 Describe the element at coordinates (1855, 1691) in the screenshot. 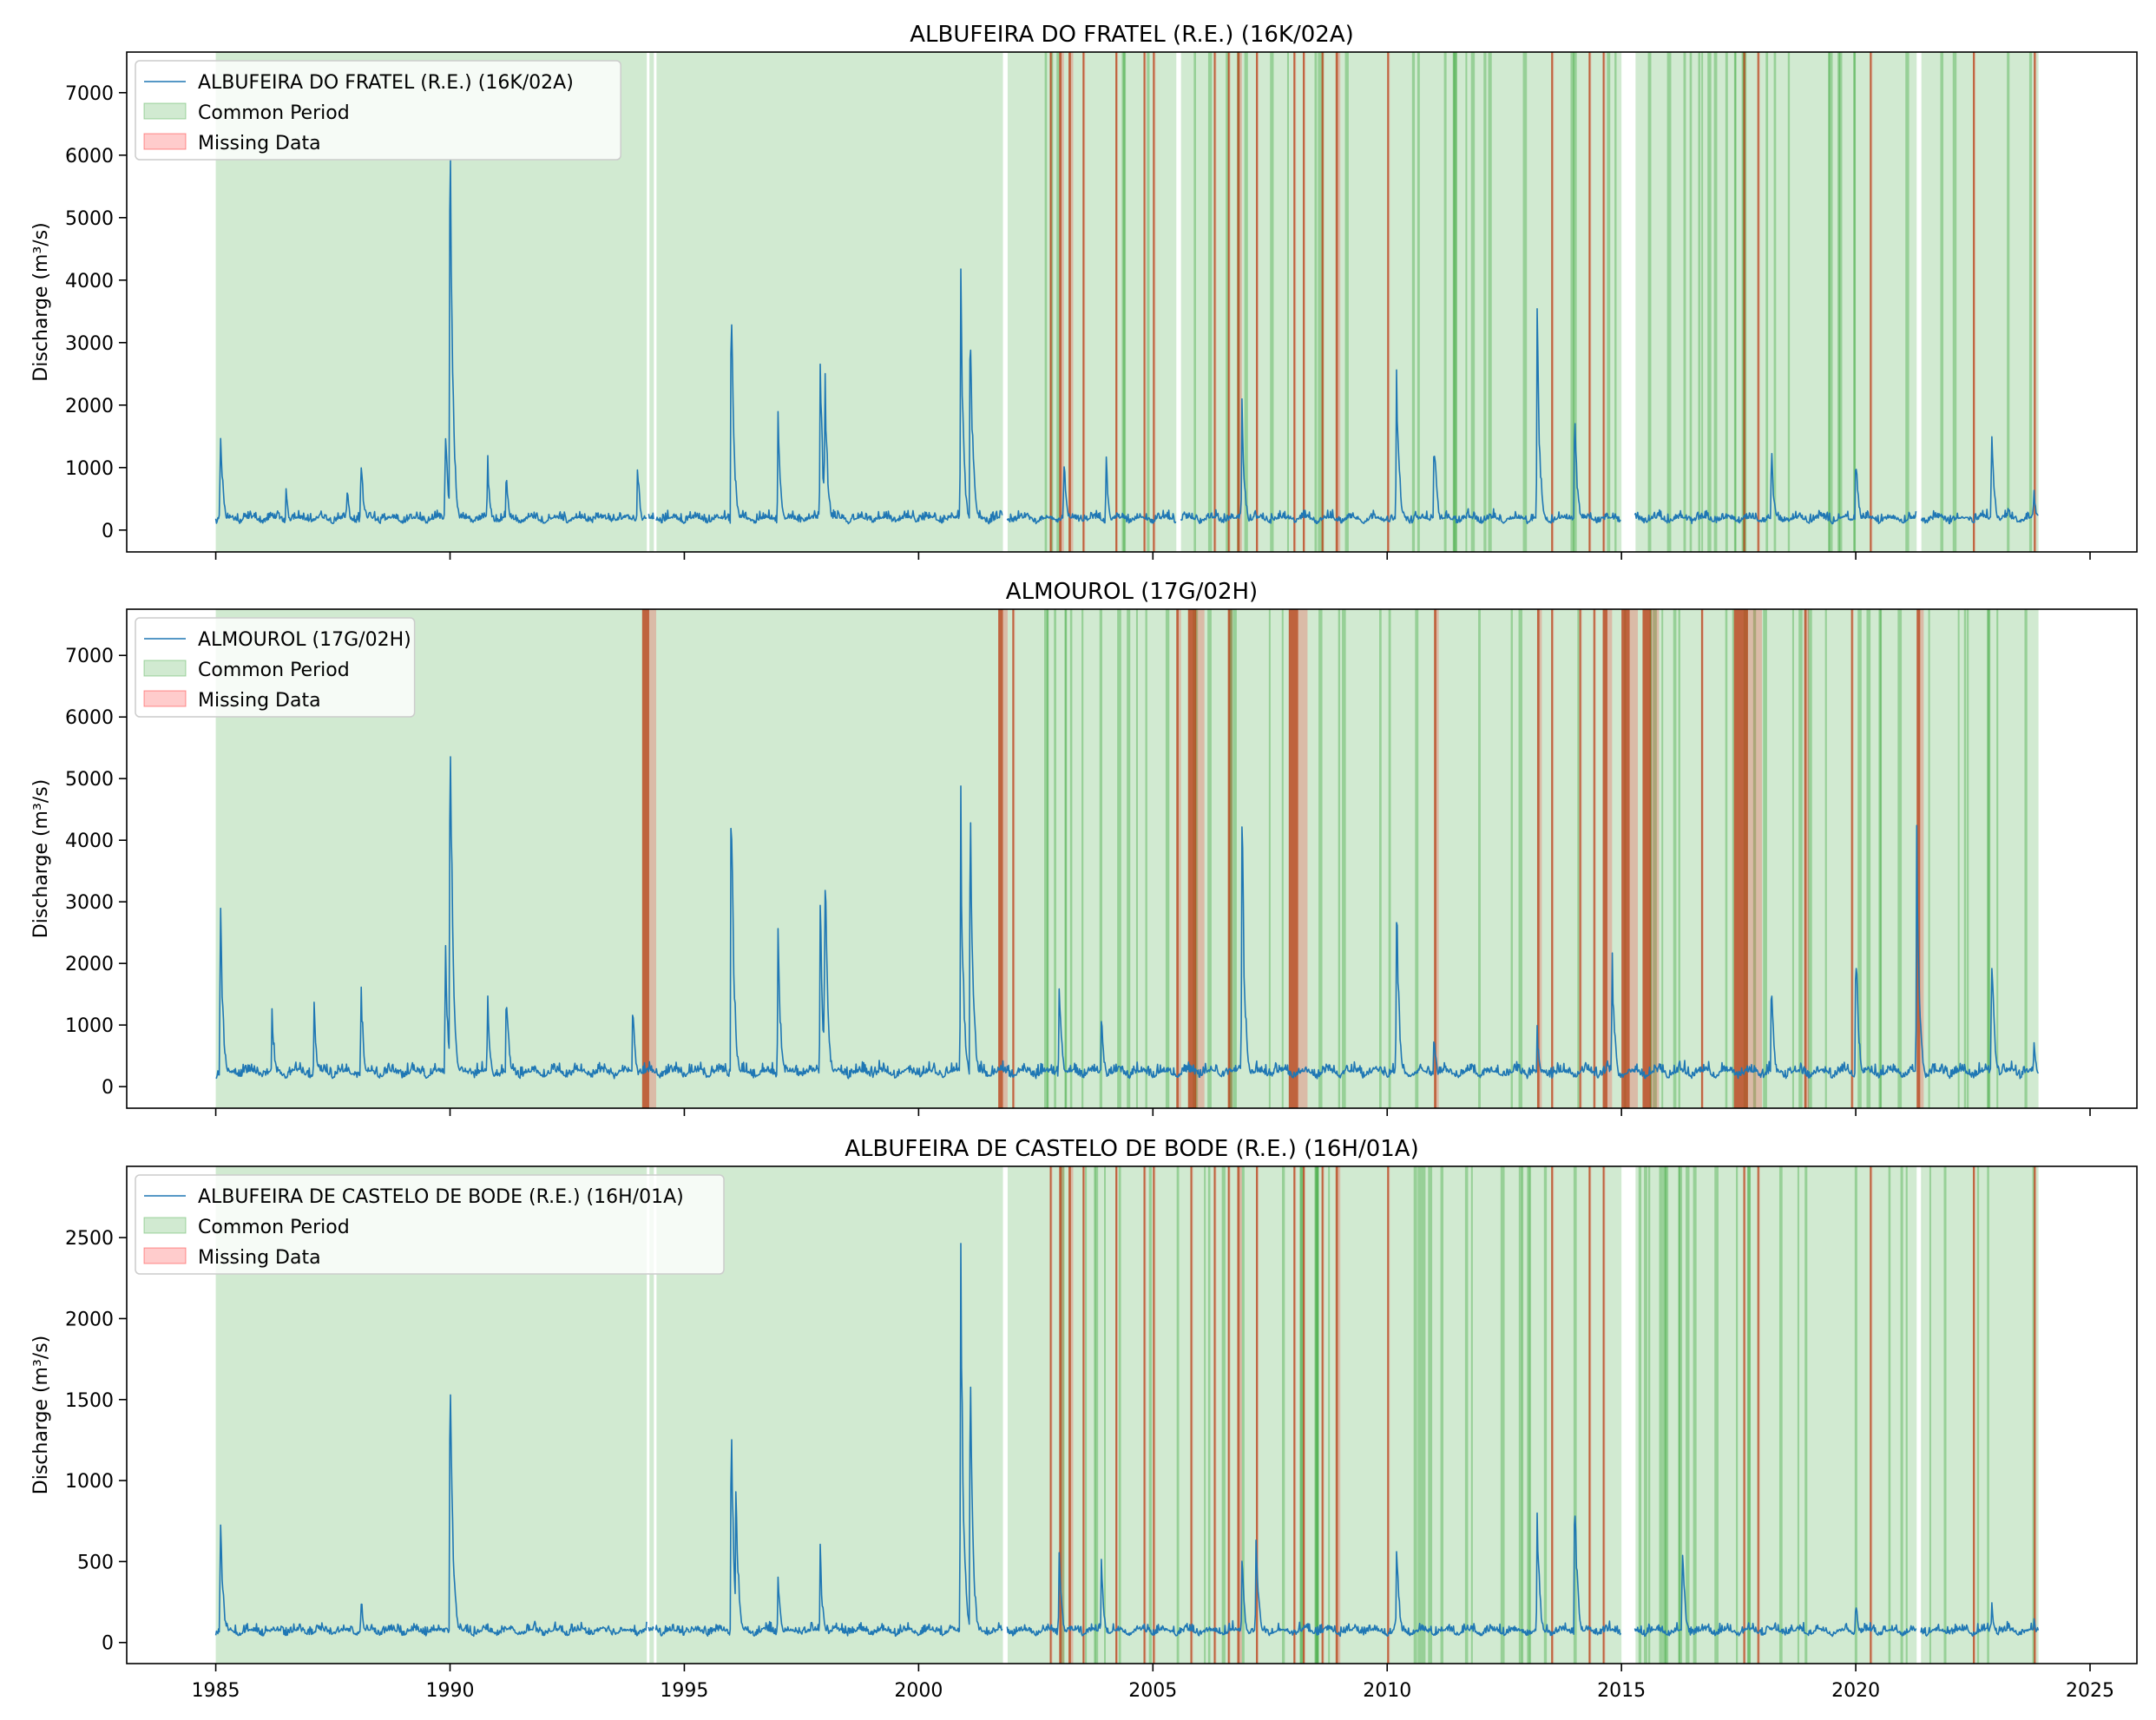

I see `x-tick-label: 2020` at that location.